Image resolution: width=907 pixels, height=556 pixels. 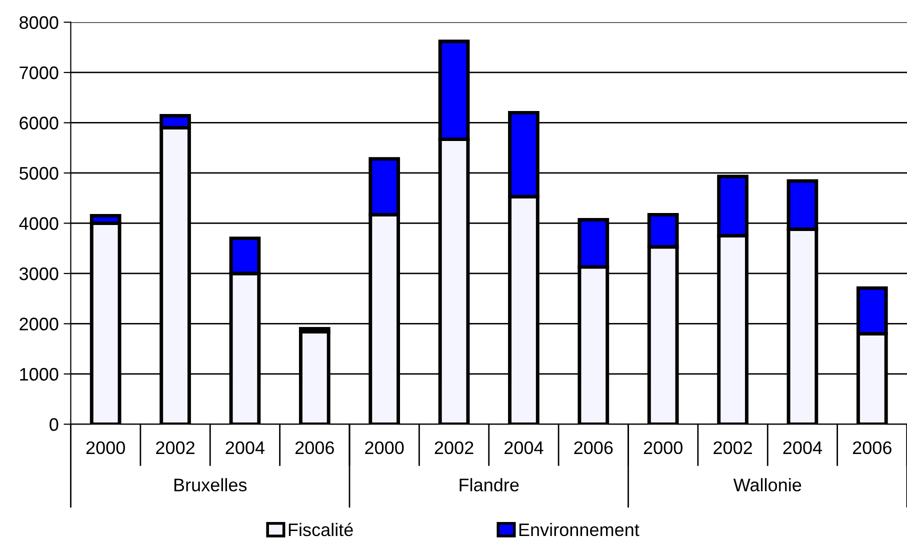 I want to click on y-tick-label: 0, so click(x=54, y=424).